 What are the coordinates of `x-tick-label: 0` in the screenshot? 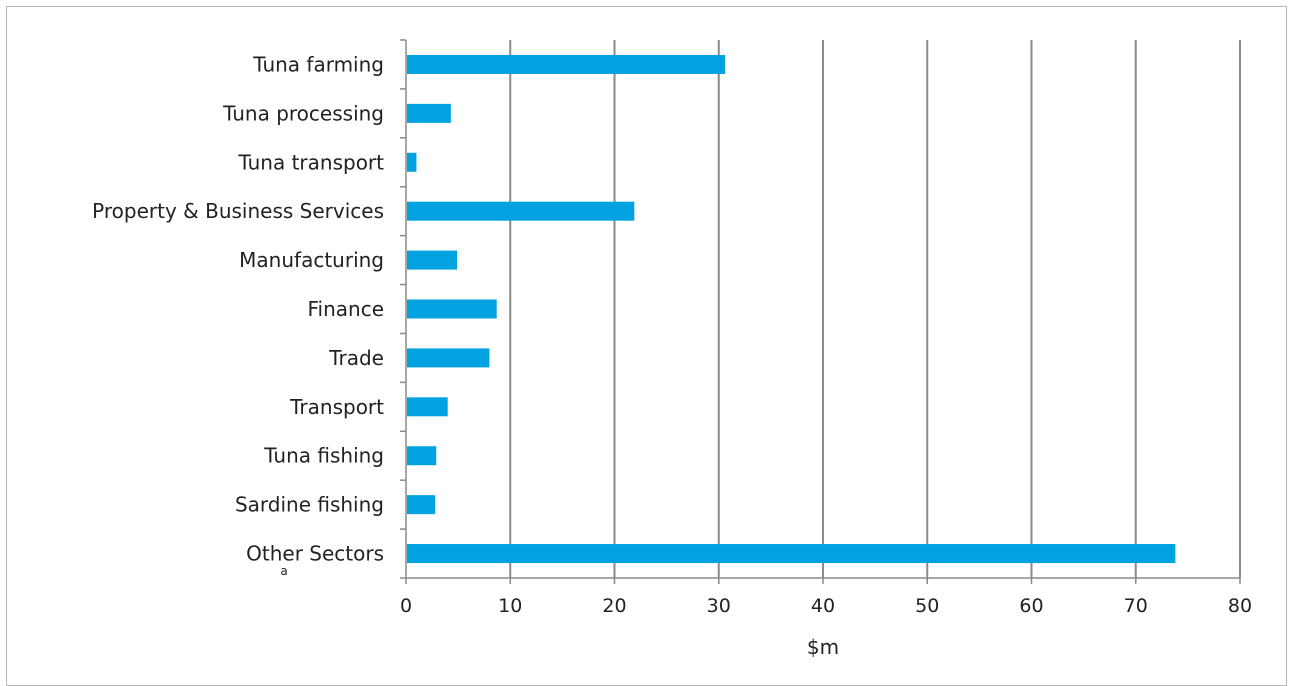 It's located at (406, 606).